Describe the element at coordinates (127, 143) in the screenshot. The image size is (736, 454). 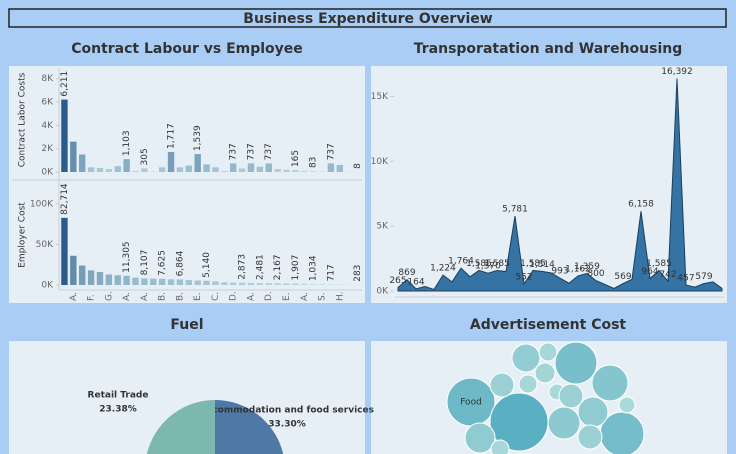
I see `data-label: 1,103` at that location.